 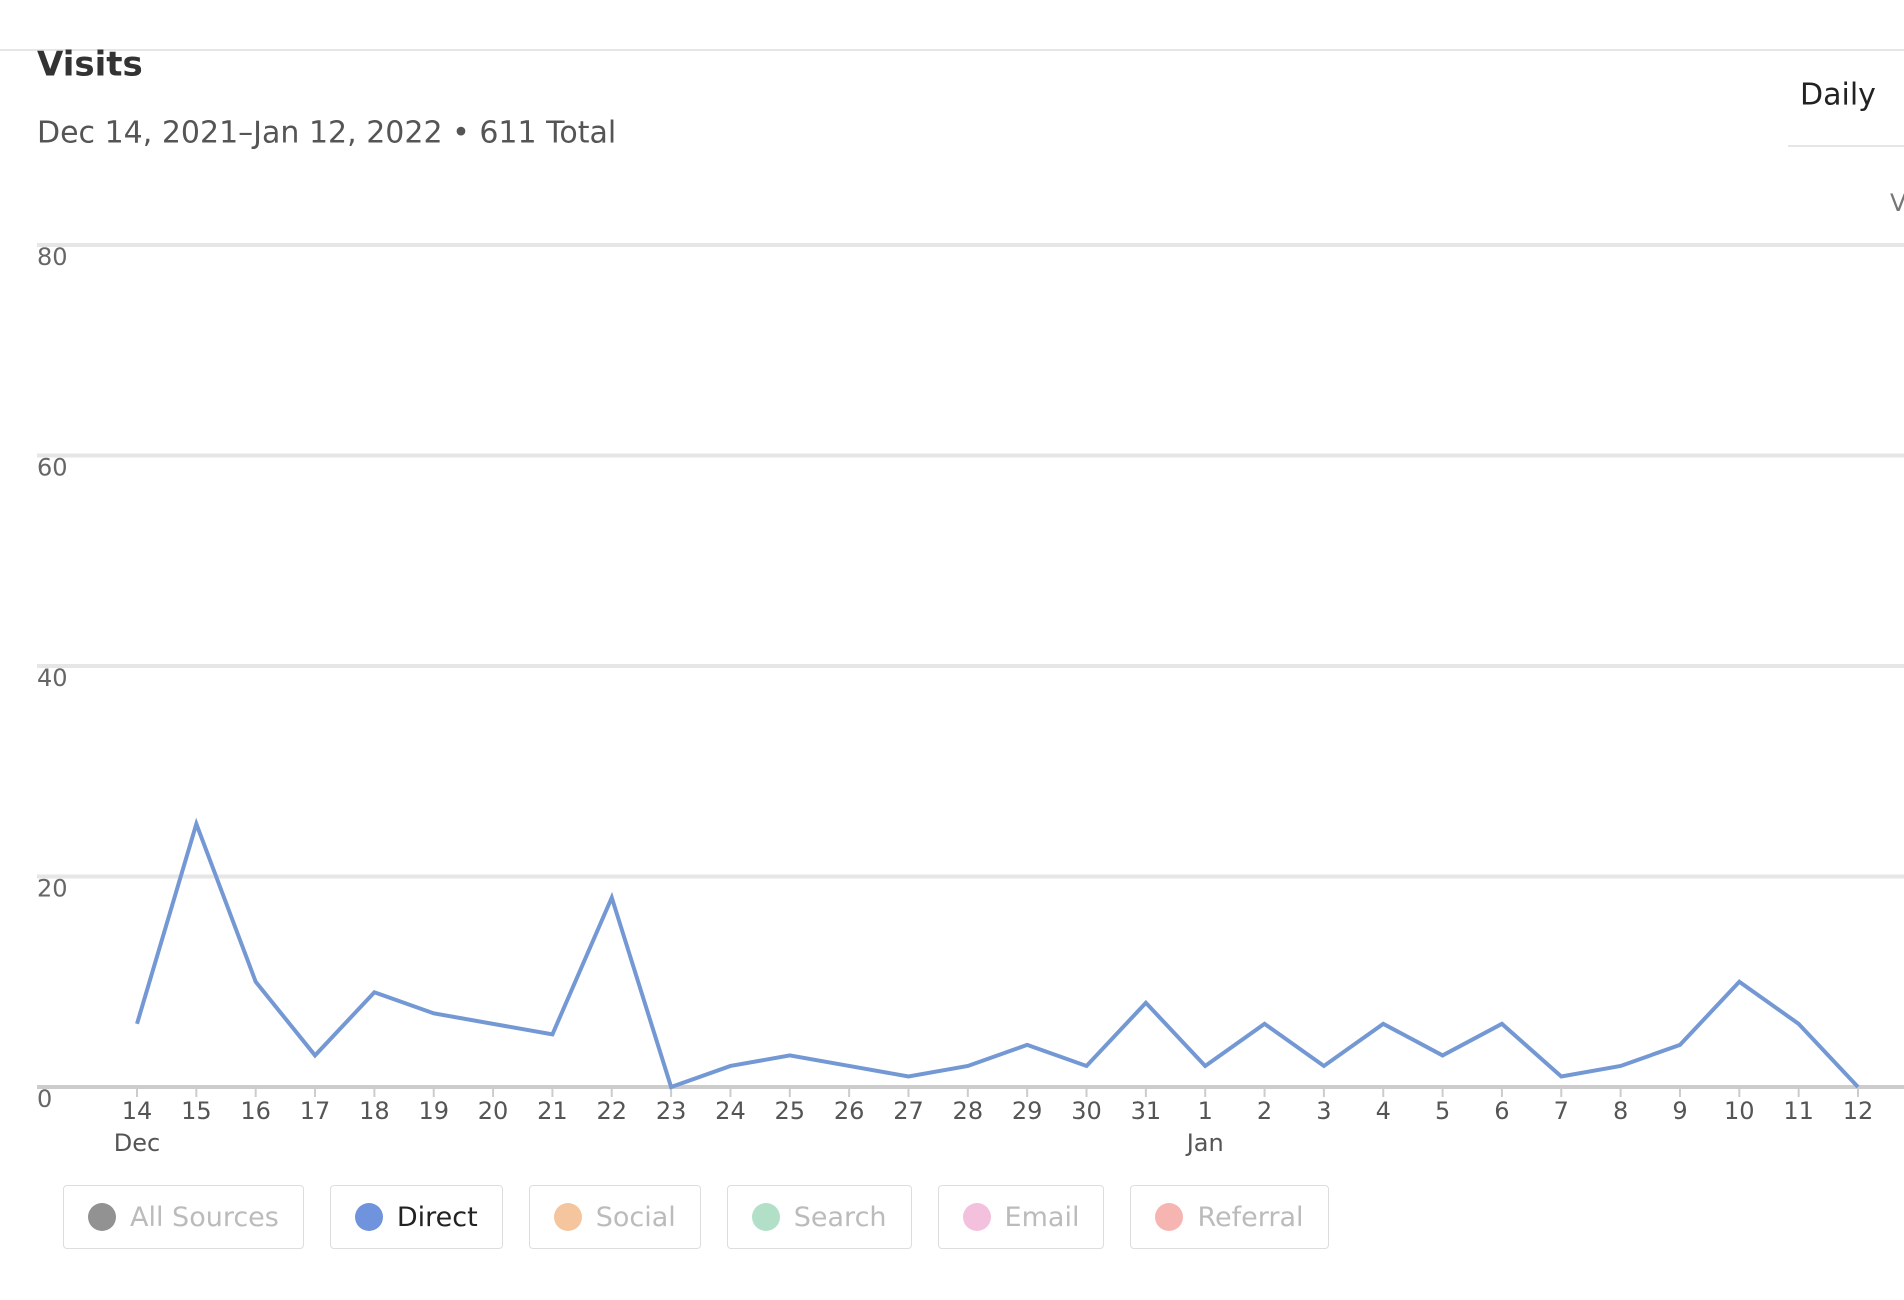 I want to click on source-label: Referral, so click(x=1250, y=1217).